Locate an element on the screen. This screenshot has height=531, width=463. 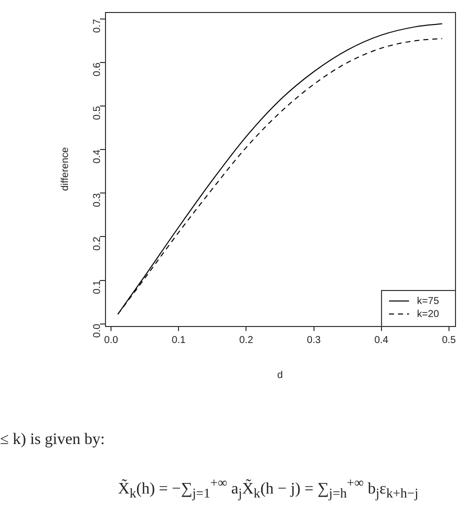
y-tick-label: 0.7 is located at coordinates (97, 25).